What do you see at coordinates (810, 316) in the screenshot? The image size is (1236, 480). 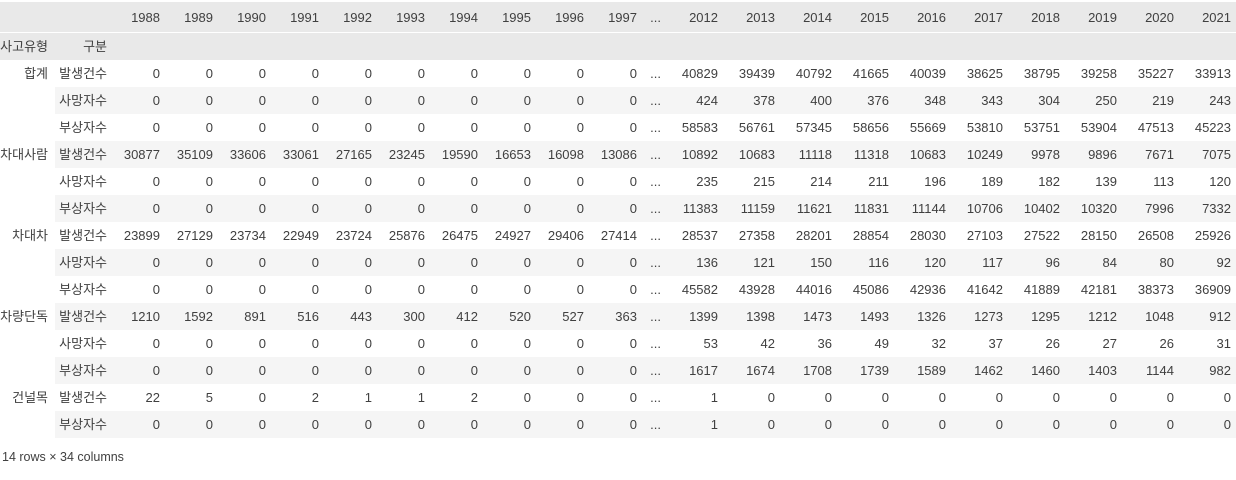 I see `data-cell: 1473` at bounding box center [810, 316].